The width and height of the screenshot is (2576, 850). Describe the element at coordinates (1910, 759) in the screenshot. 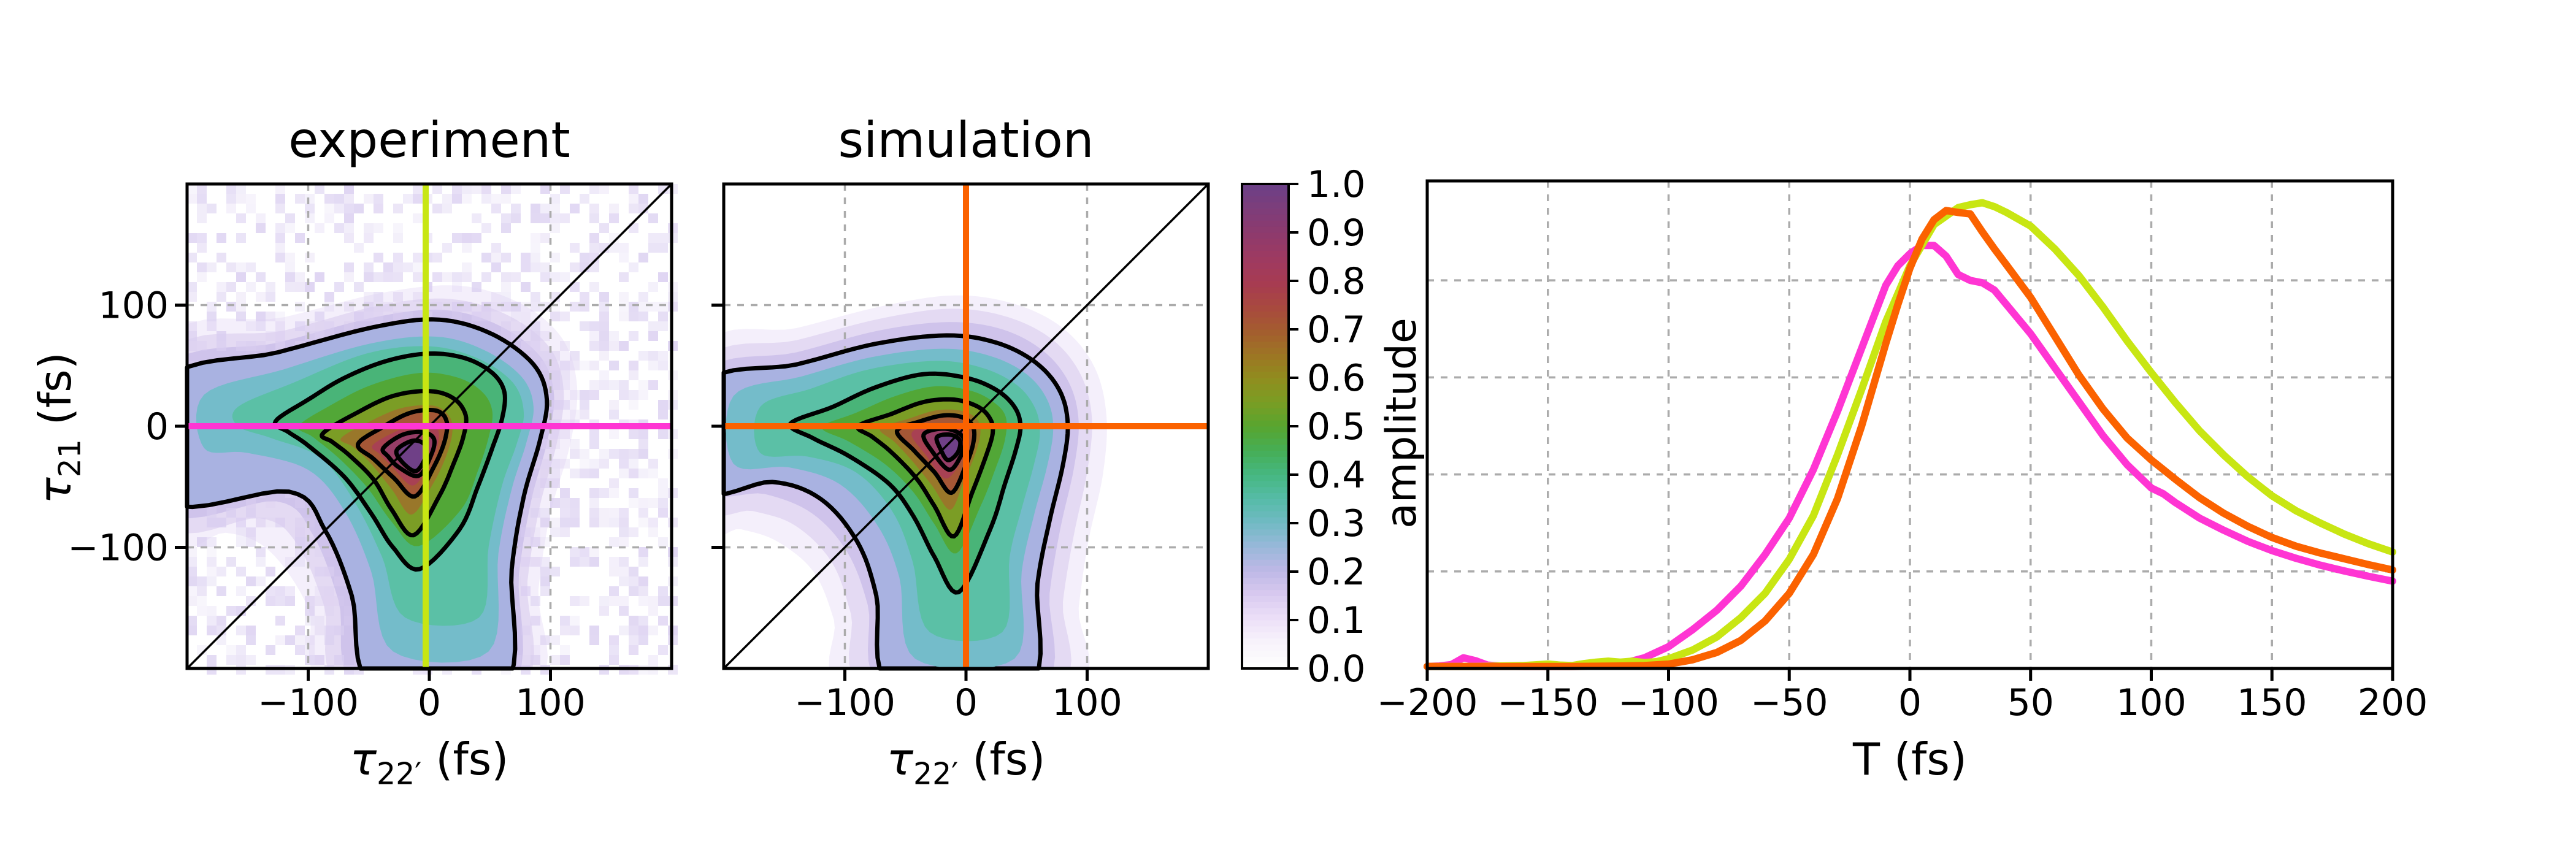

I see `line-chart-x-axis-label: T (fs)` at that location.